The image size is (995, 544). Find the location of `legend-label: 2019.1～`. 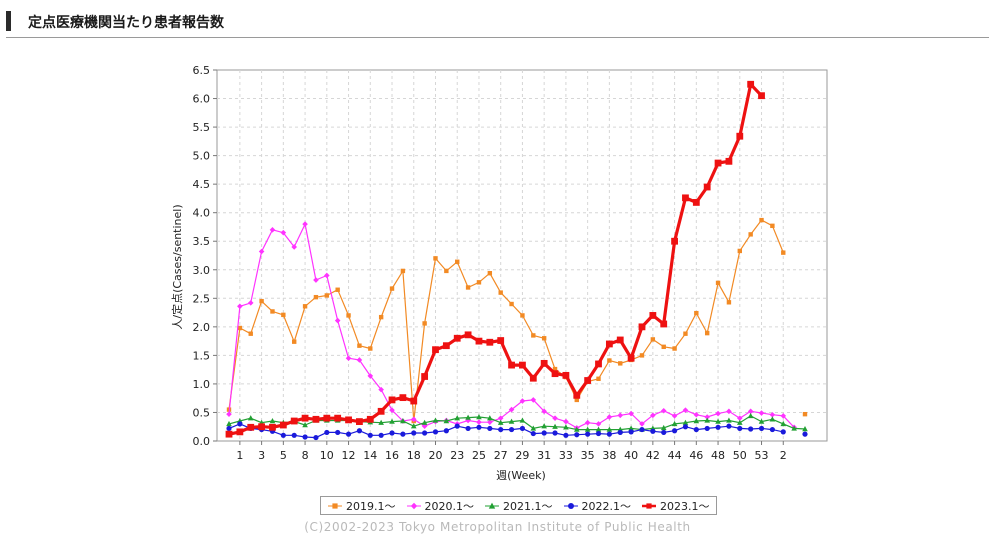

legend-label: 2019.1～ is located at coordinates (371, 506).